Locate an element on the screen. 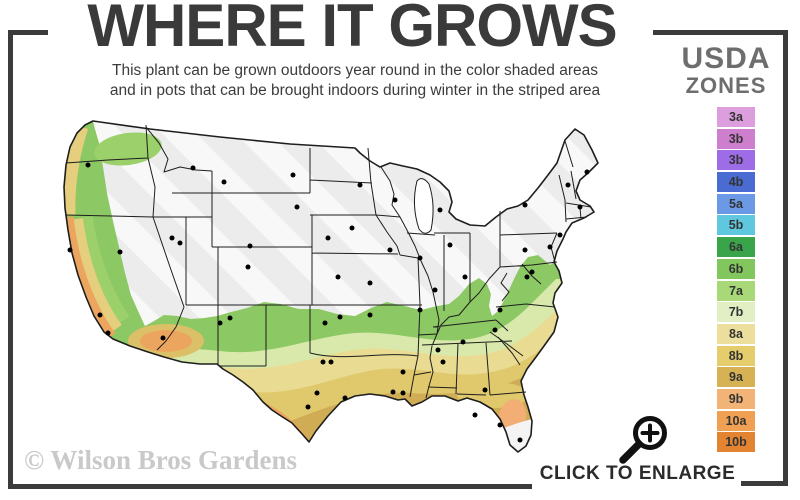  zone-swatch-6b-7: 6b is located at coordinates (736, 268).